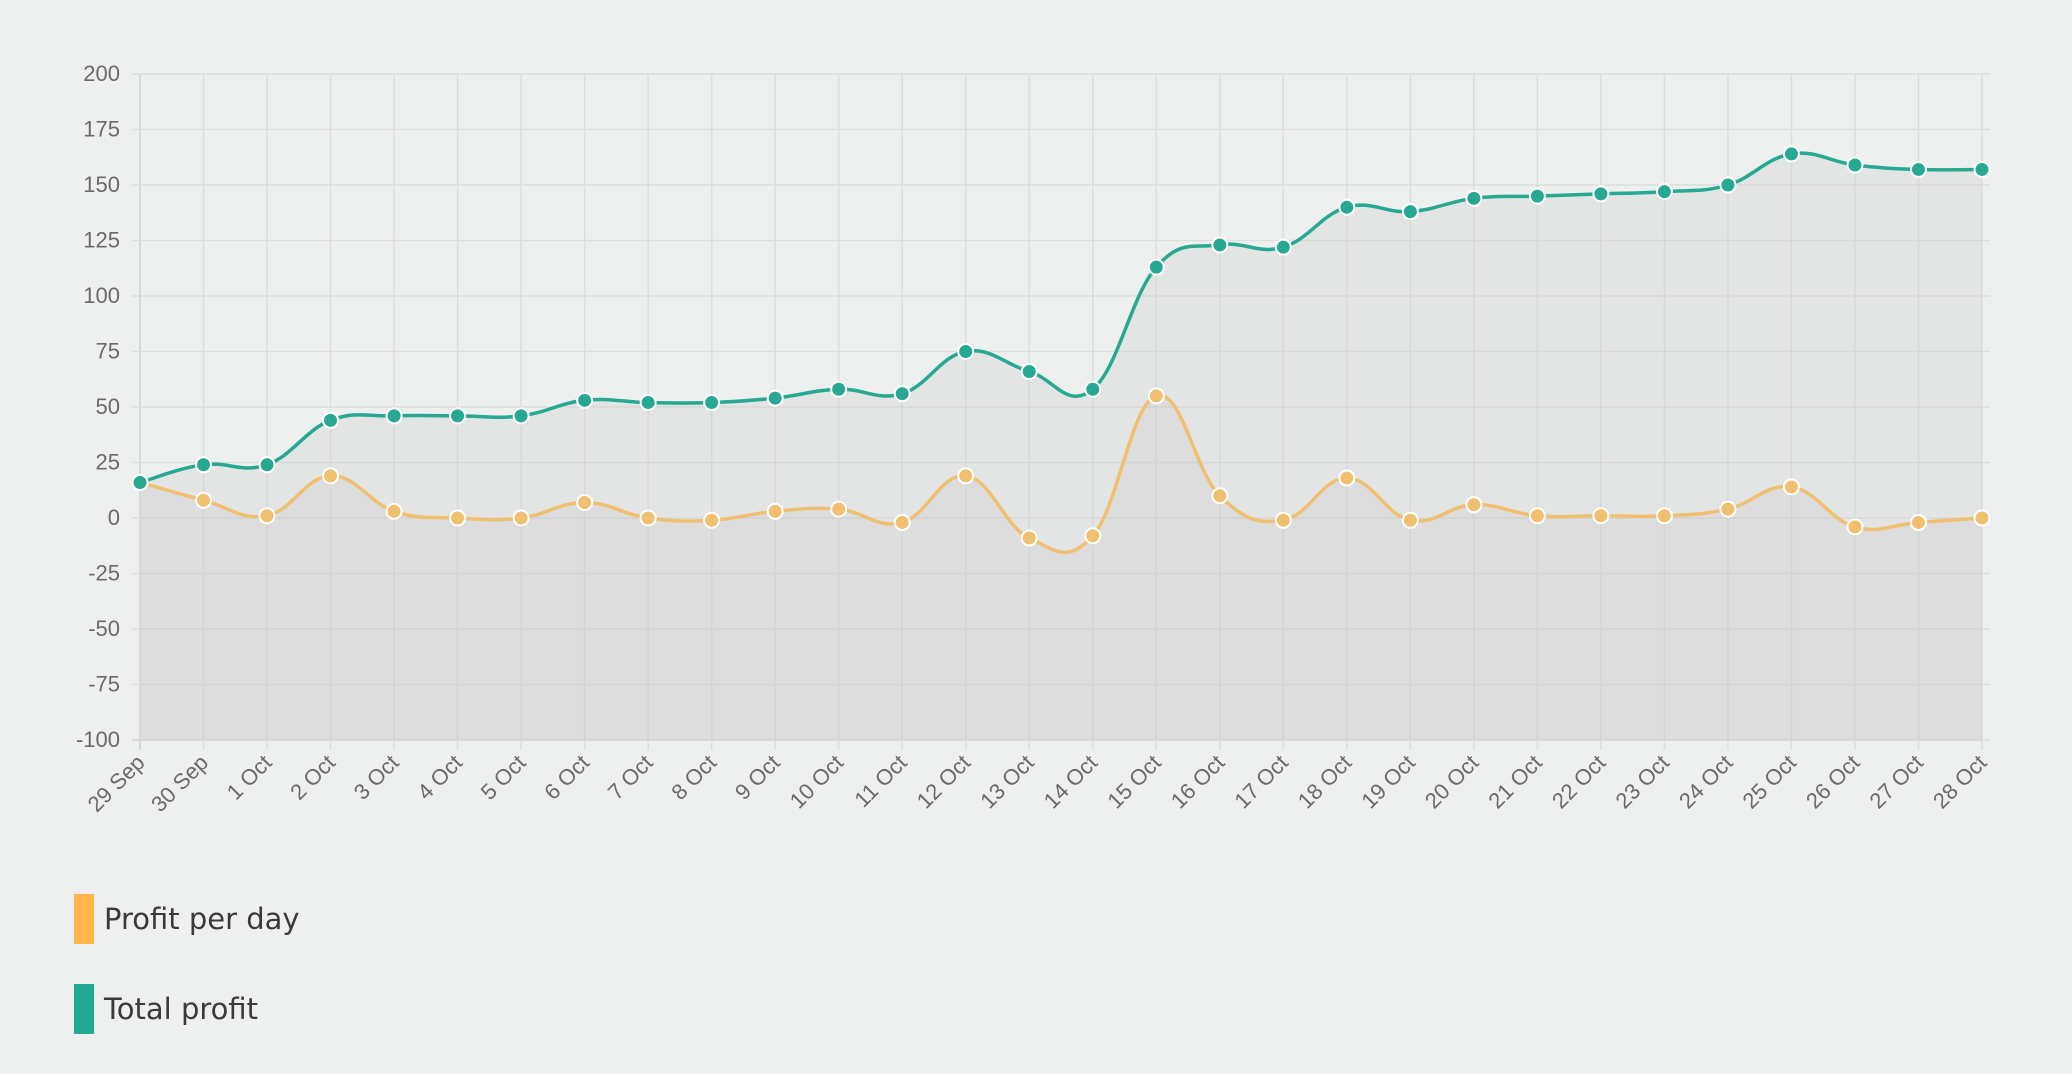  I want to click on x-tick-label: 24 Oct, so click(1706, 782).